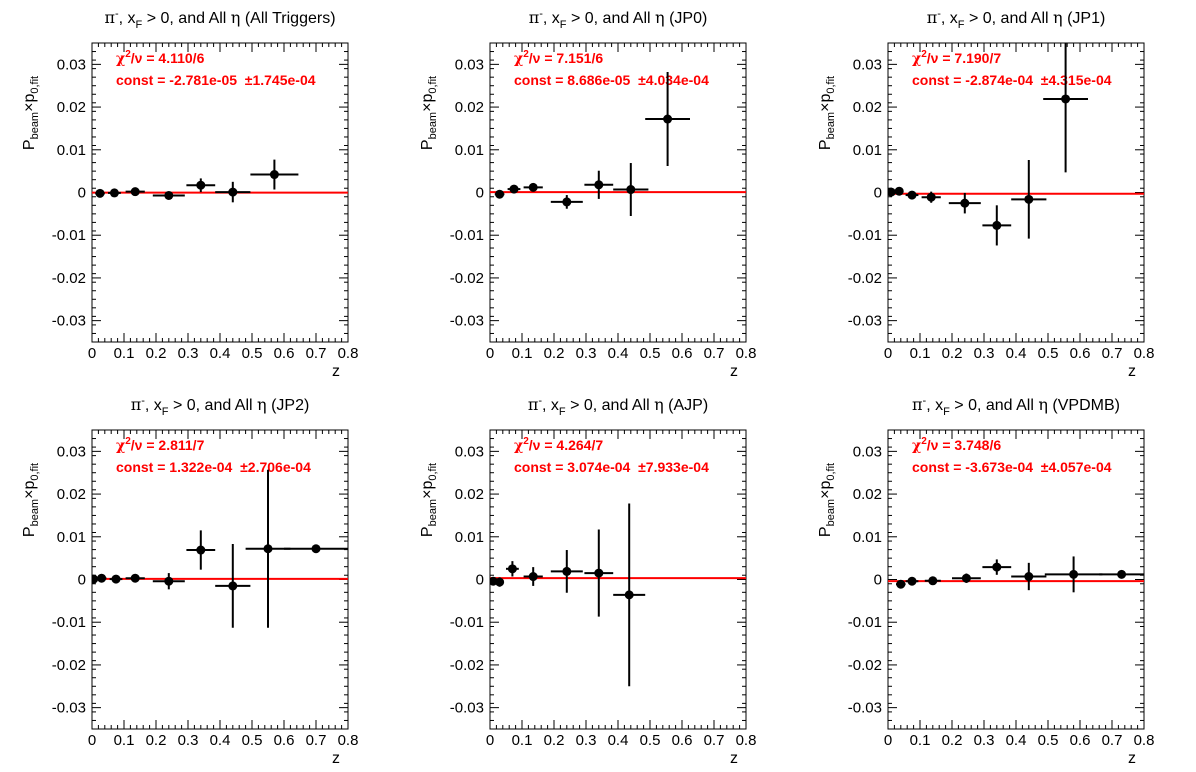  What do you see at coordinates (1012, 80) in the screenshot?
I see `stats-const: const = -2.874e-04 ±4.315e-04` at bounding box center [1012, 80].